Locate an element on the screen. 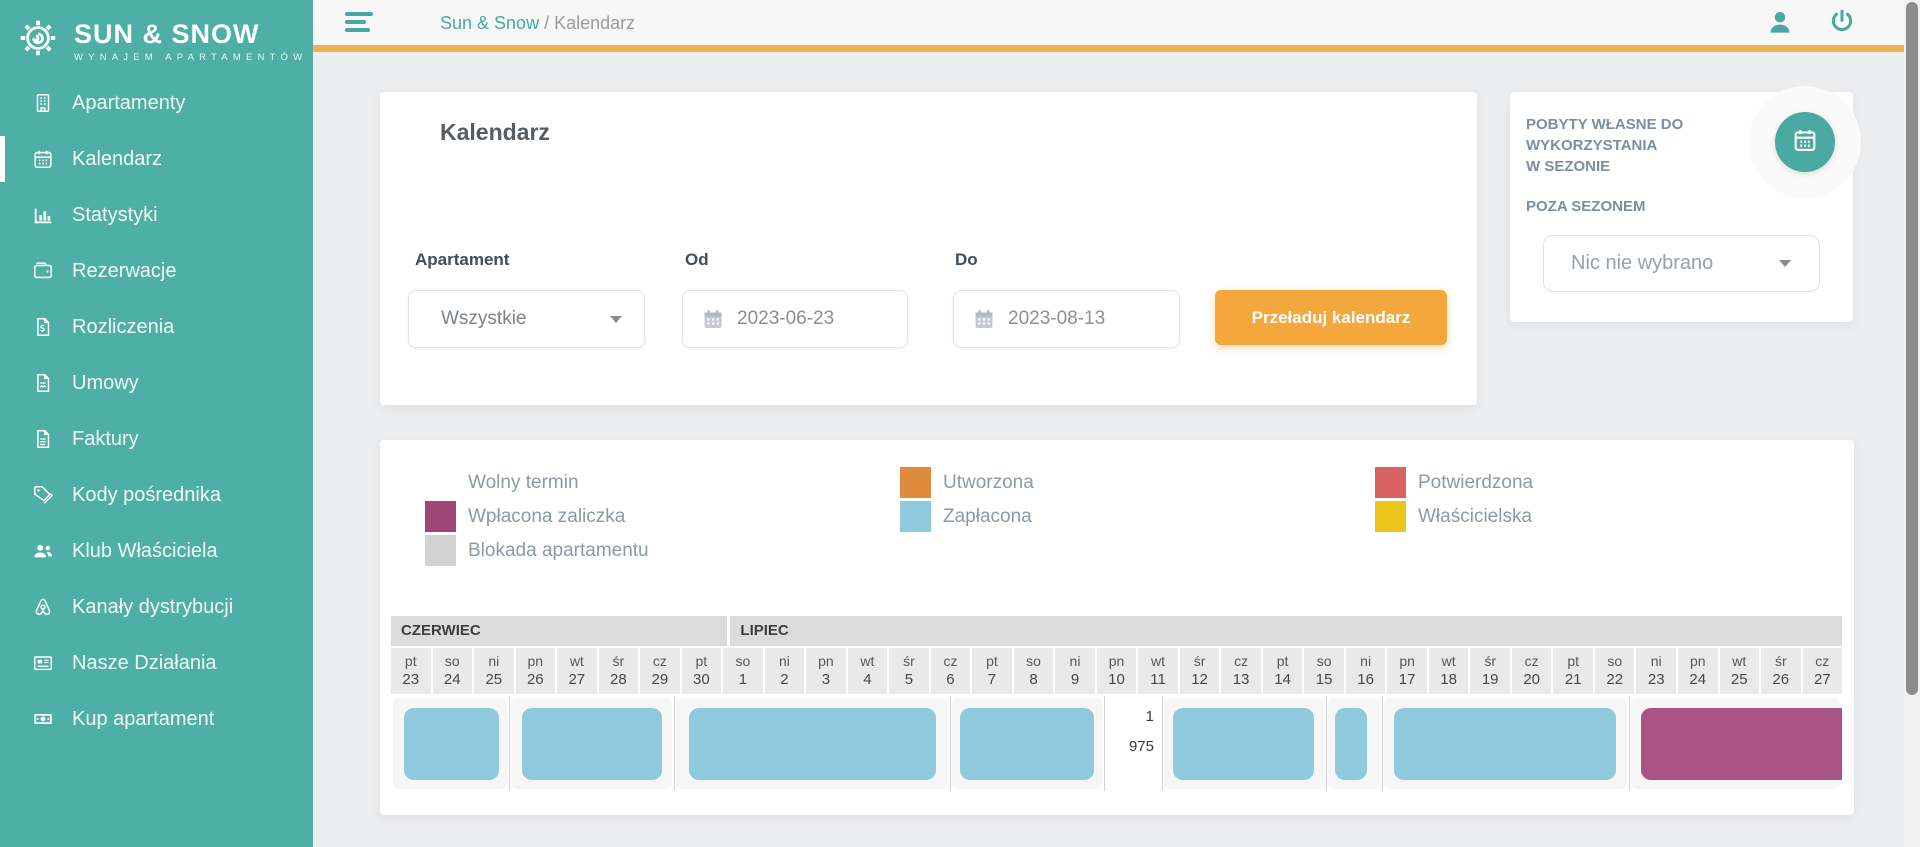  cell-number: 1 is located at coordinates (1149, 716).